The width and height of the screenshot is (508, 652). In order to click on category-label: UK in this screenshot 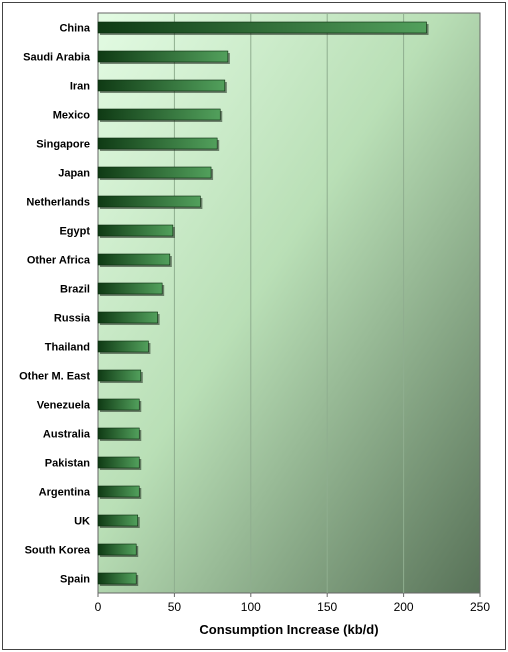, I will do `click(82, 522)`.